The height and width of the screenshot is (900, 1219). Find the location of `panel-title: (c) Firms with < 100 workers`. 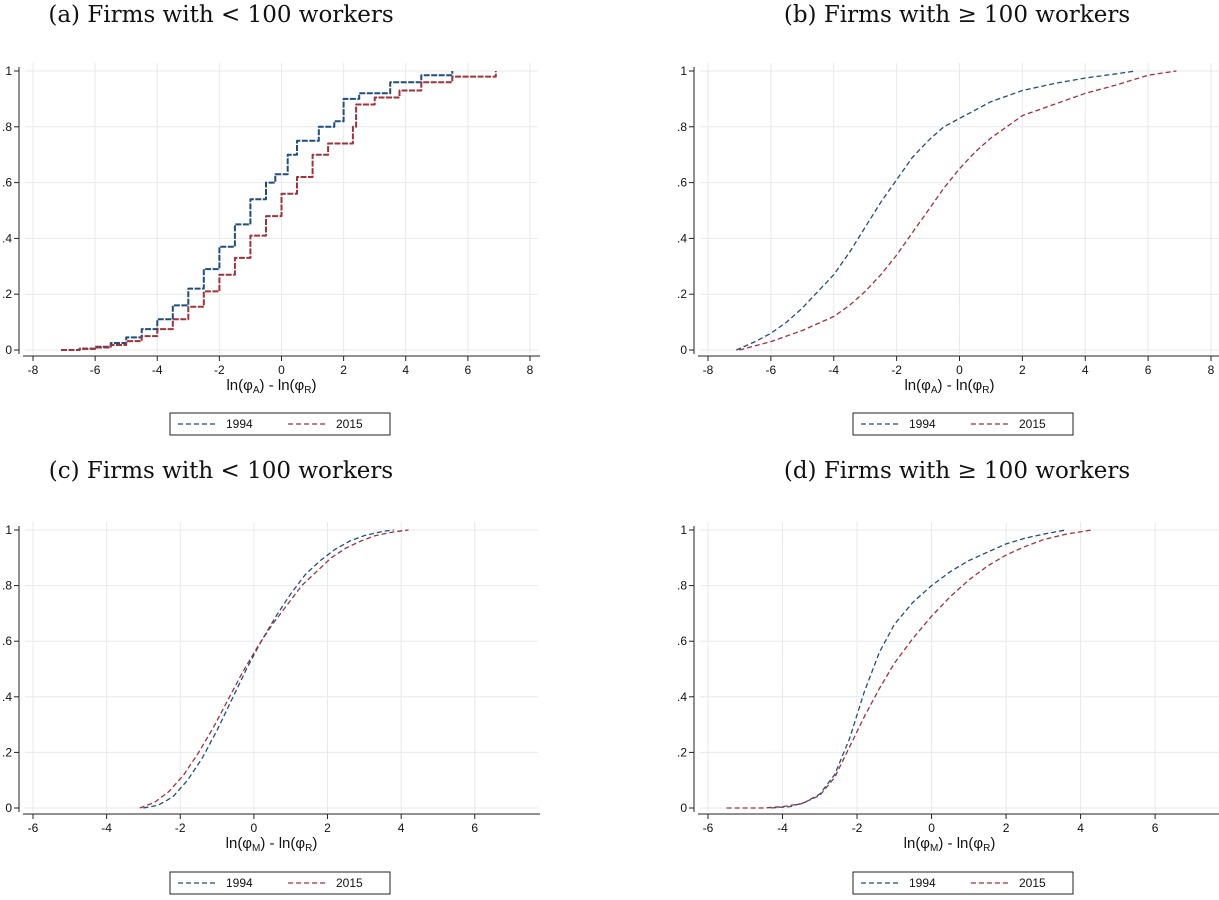

panel-title: (c) Firms with < 100 workers is located at coordinates (221, 471).